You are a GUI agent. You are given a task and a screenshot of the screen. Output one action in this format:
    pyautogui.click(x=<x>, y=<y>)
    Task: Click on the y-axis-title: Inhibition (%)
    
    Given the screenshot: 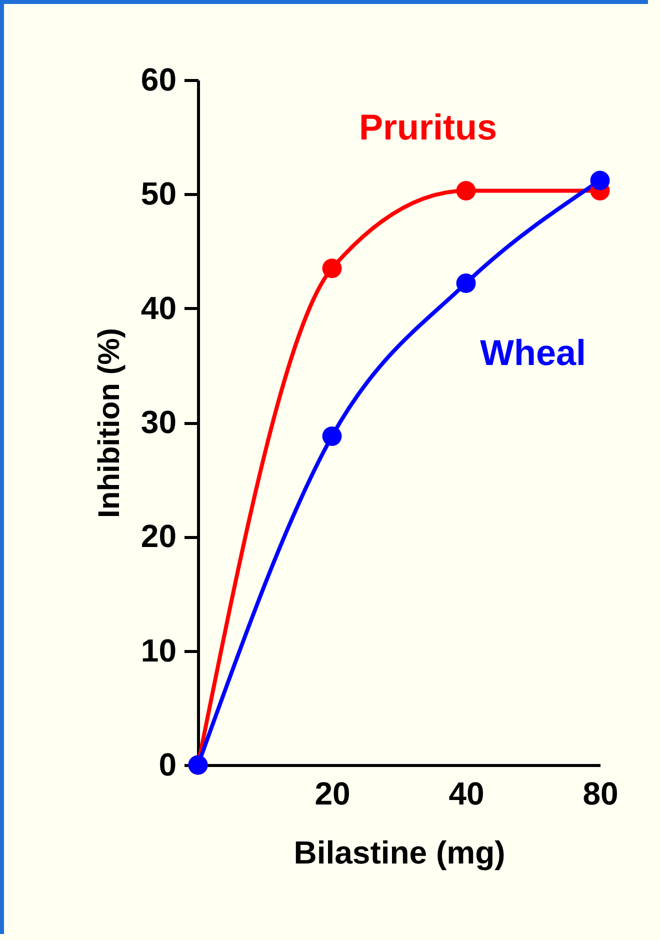 What is the action you would take?
    pyautogui.click(x=109, y=423)
    